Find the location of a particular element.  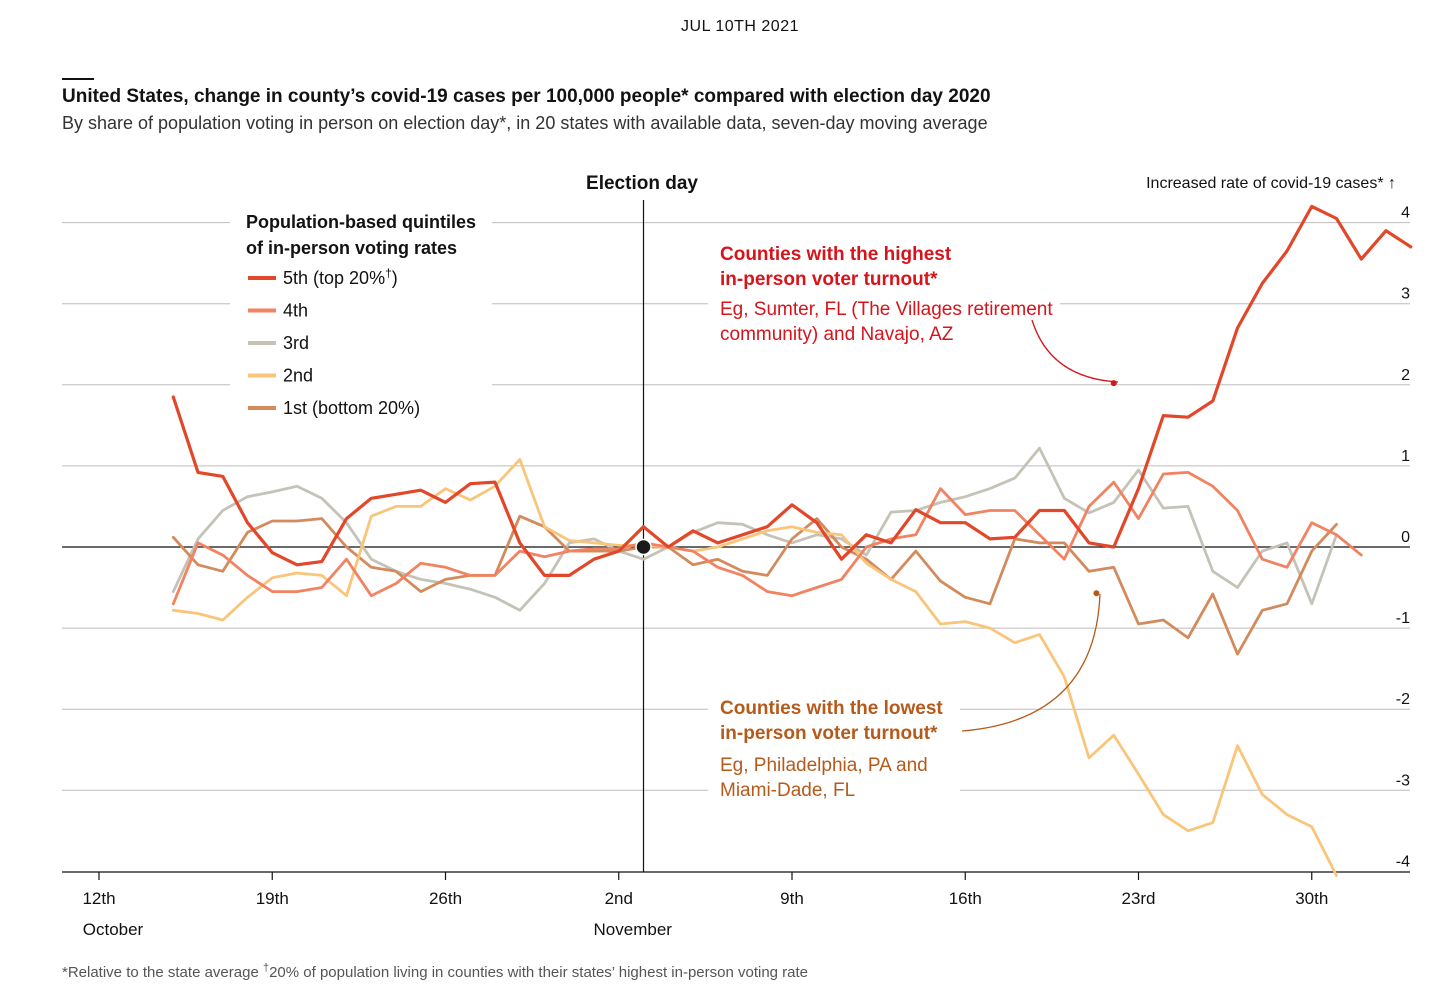

x-tick-month: November is located at coordinates (633, 929).